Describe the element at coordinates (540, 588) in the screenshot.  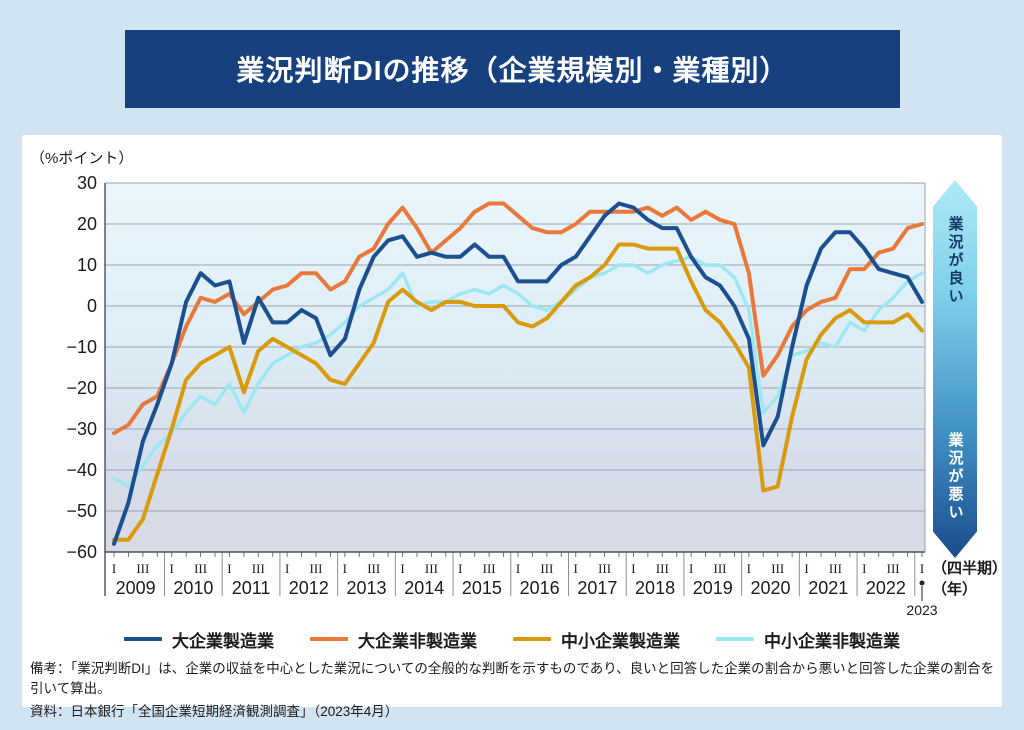
I see `year-label: 2016` at that location.